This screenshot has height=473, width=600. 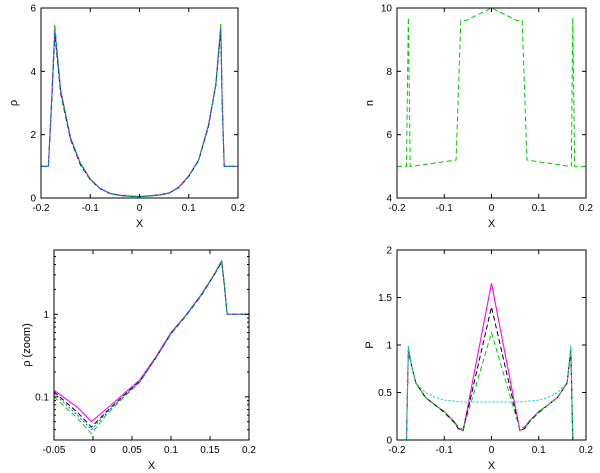 What do you see at coordinates (385, 298) in the screenshot?
I see `y-tick-label: 1.5` at bounding box center [385, 298].